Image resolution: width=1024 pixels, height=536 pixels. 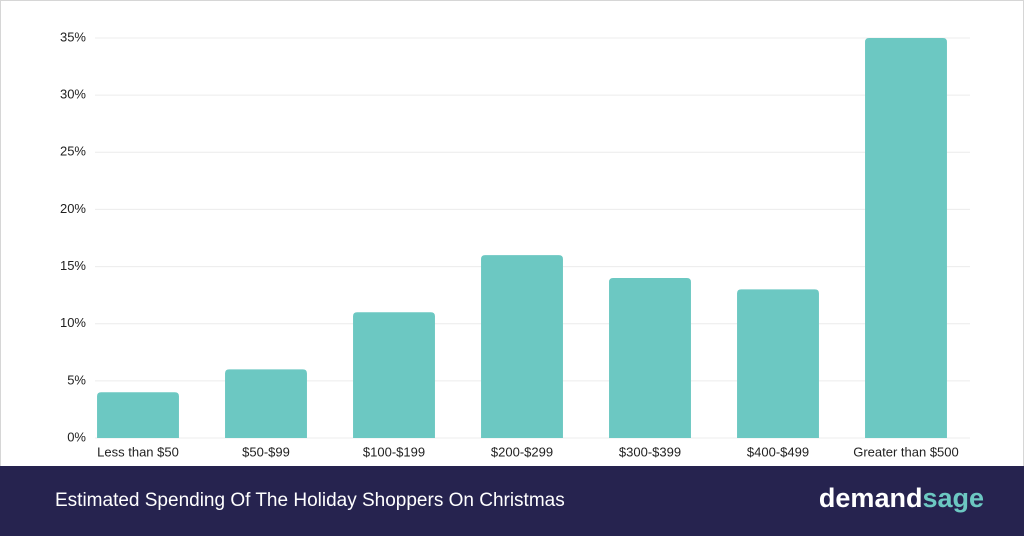 What do you see at coordinates (138, 451) in the screenshot?
I see `x-tick-label: Less than $50` at bounding box center [138, 451].